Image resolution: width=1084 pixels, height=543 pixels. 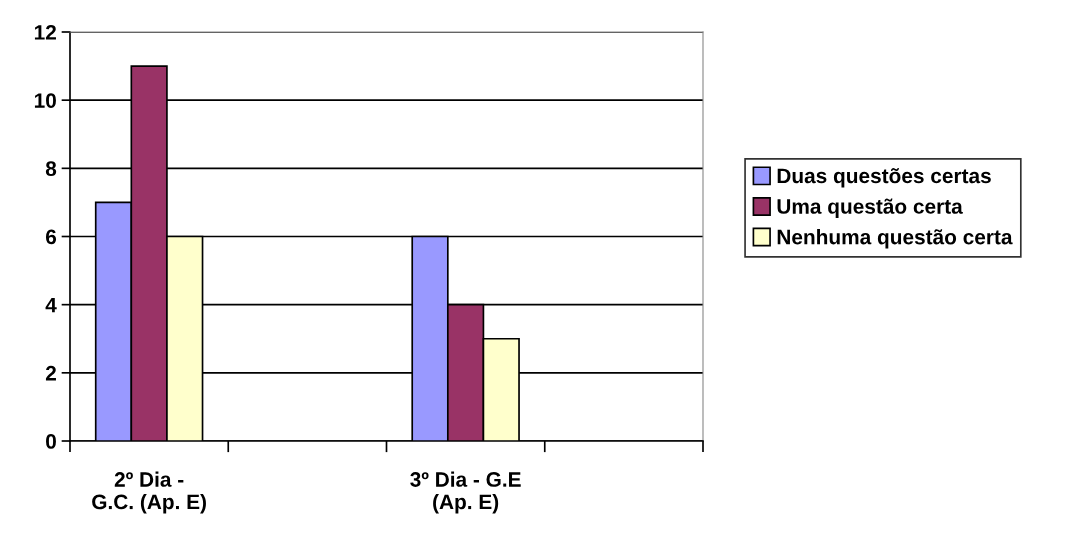 What do you see at coordinates (51, 305) in the screenshot?
I see `y-tick-label: 4` at bounding box center [51, 305].